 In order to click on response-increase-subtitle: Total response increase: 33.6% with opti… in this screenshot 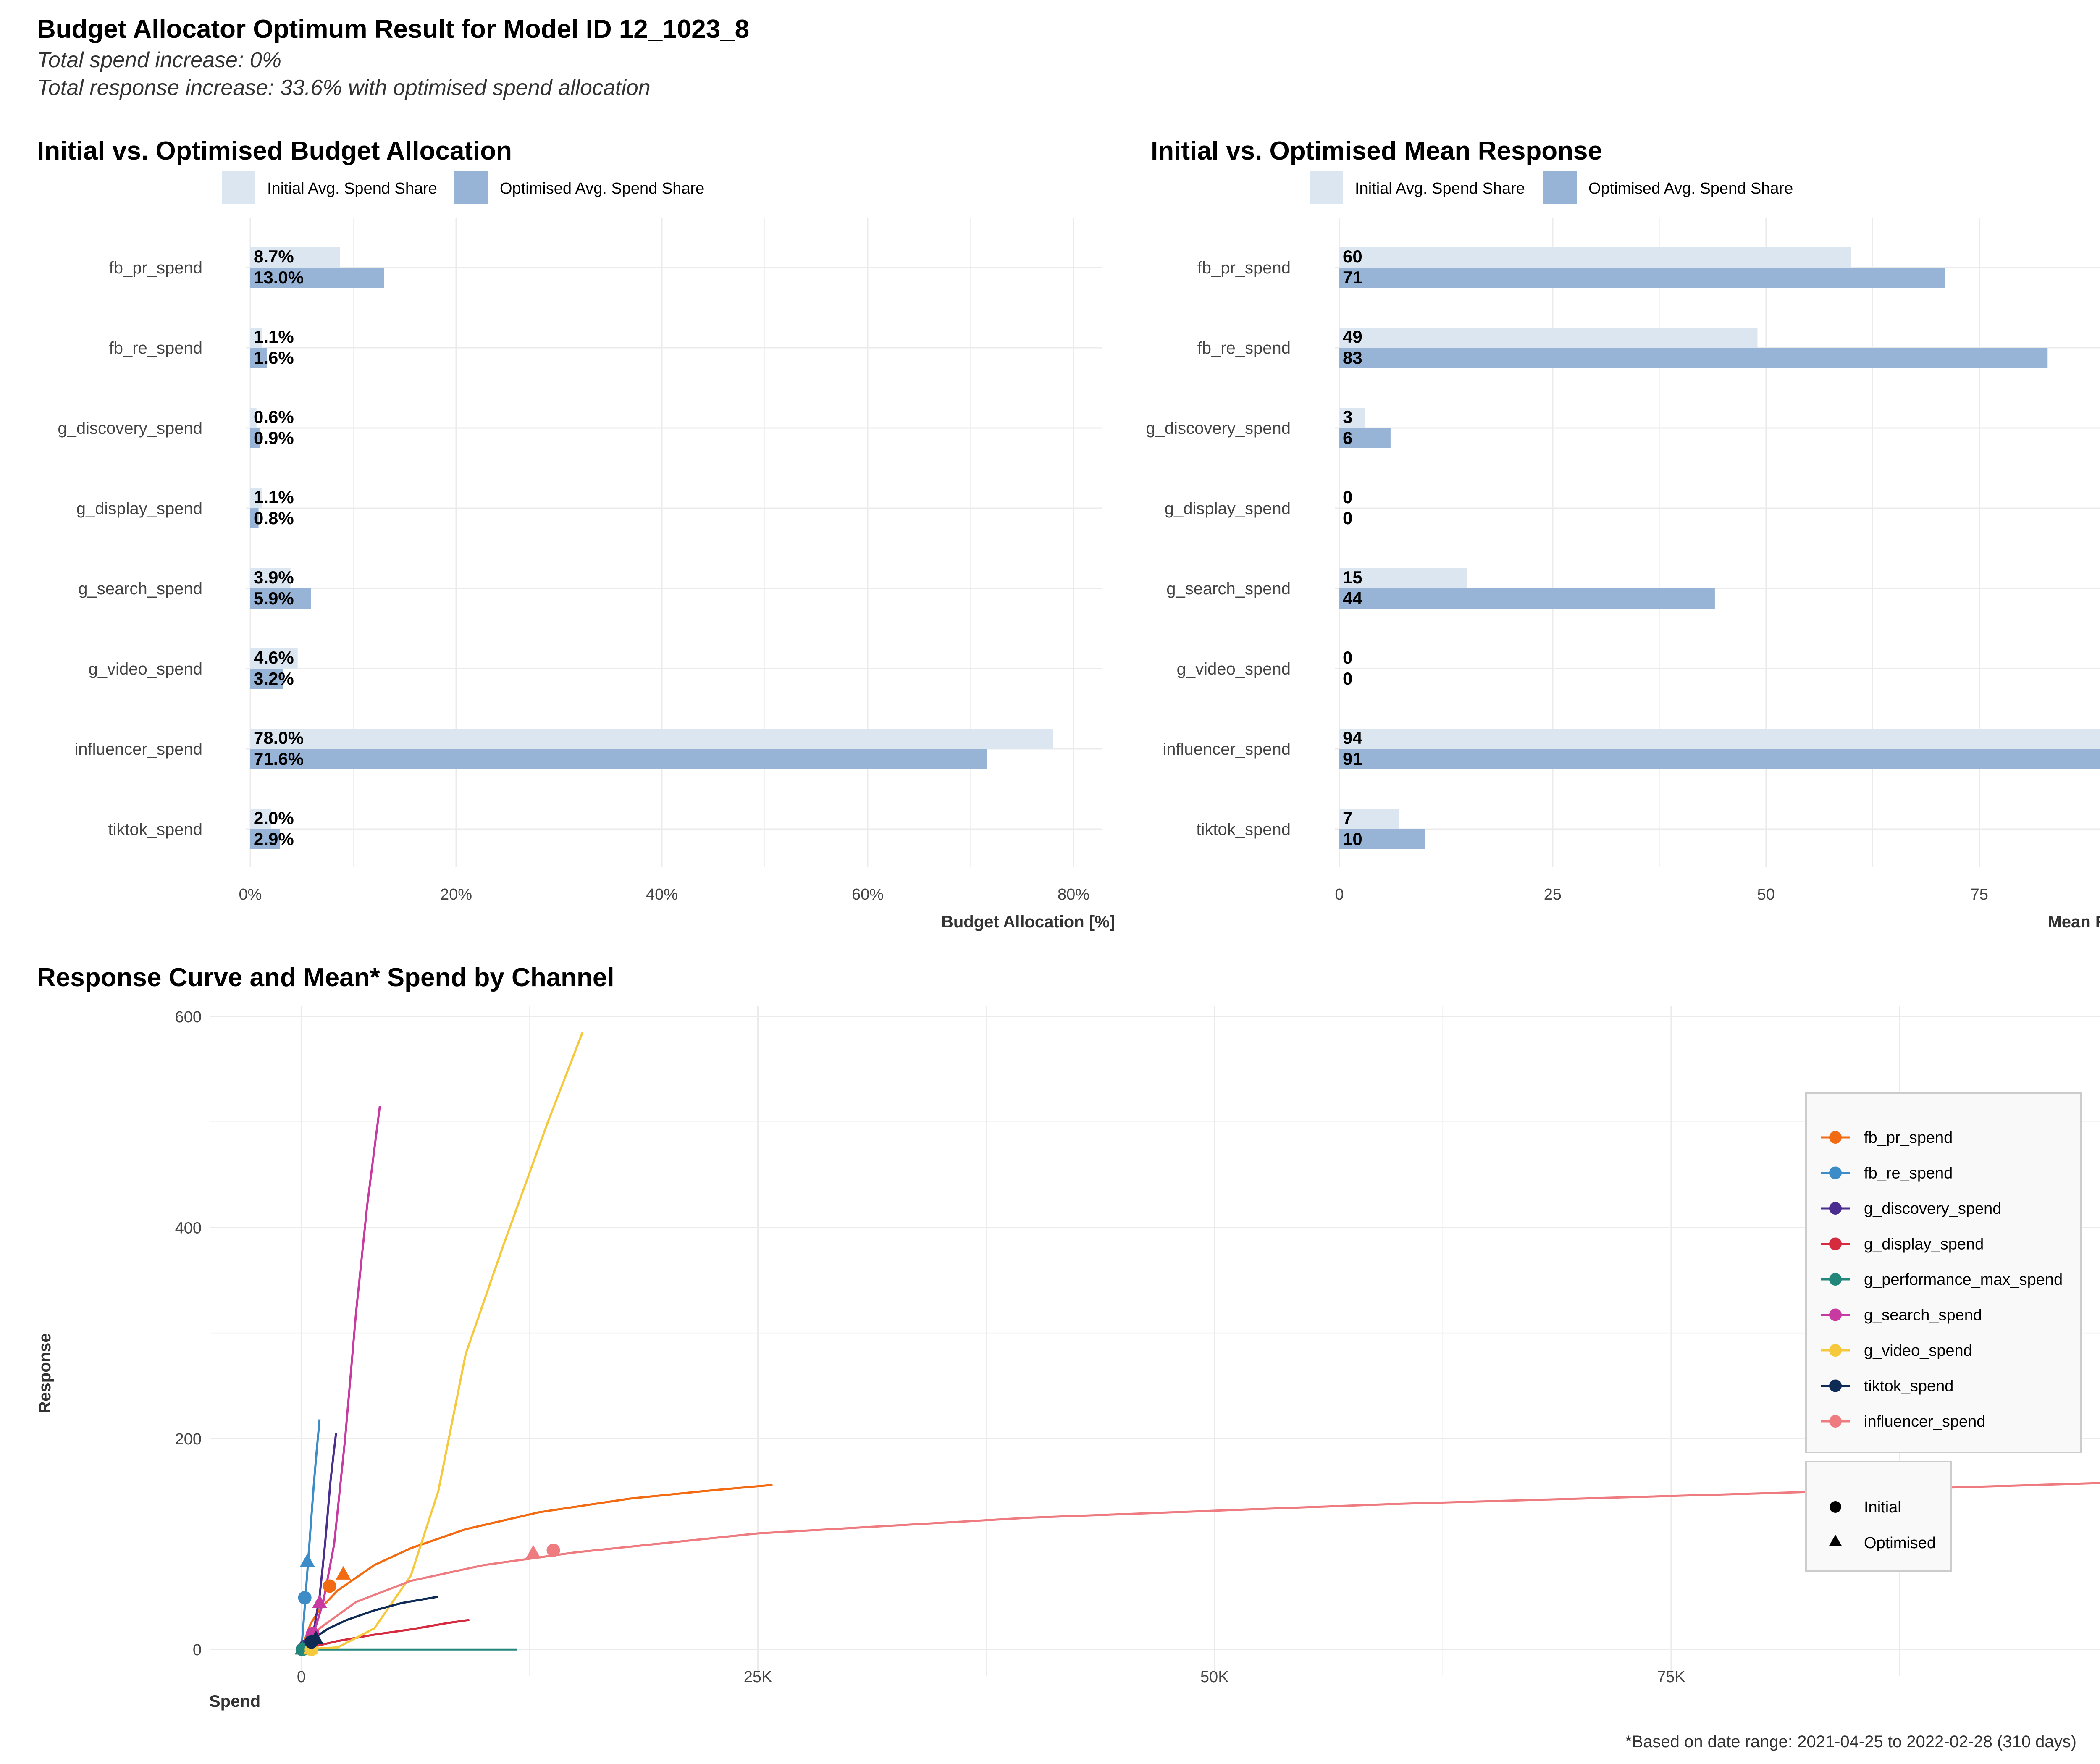, I will do `click(344, 88)`.